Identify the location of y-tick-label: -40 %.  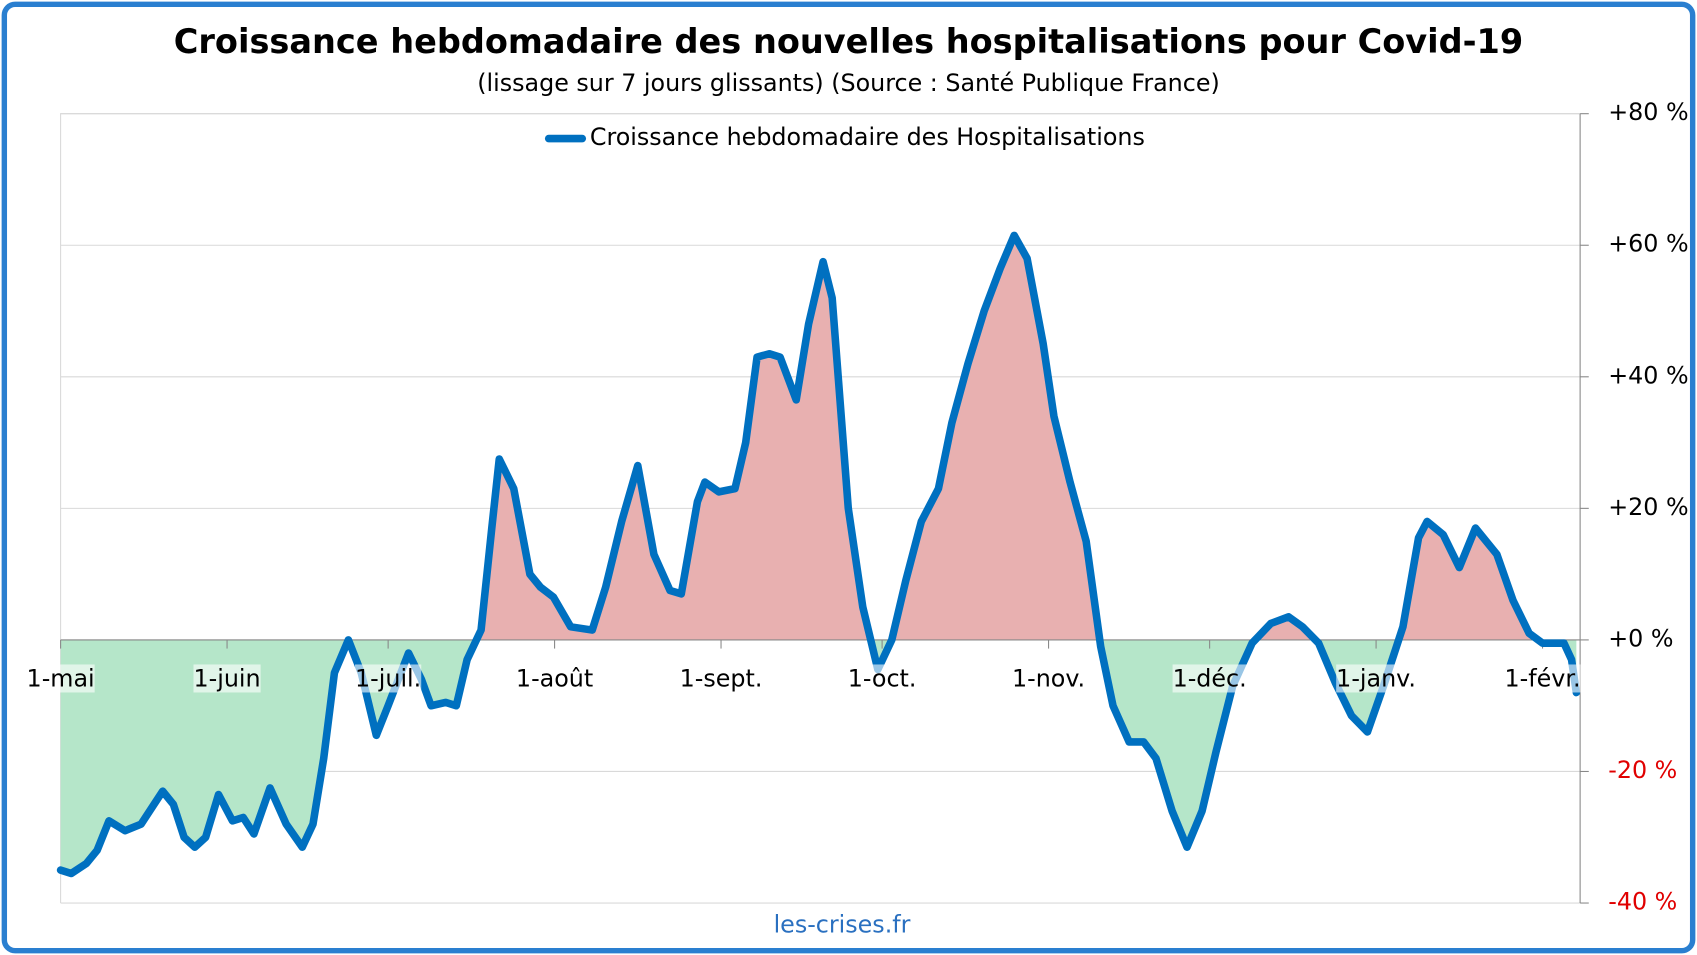
(1642, 902).